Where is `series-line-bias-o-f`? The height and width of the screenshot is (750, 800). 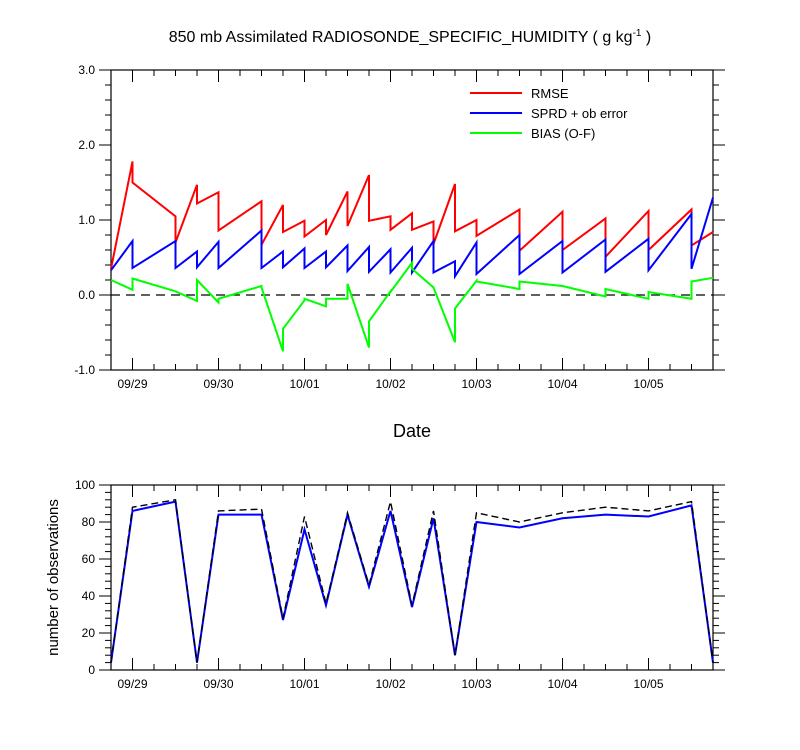 series-line-bias-o-f is located at coordinates (412, 305).